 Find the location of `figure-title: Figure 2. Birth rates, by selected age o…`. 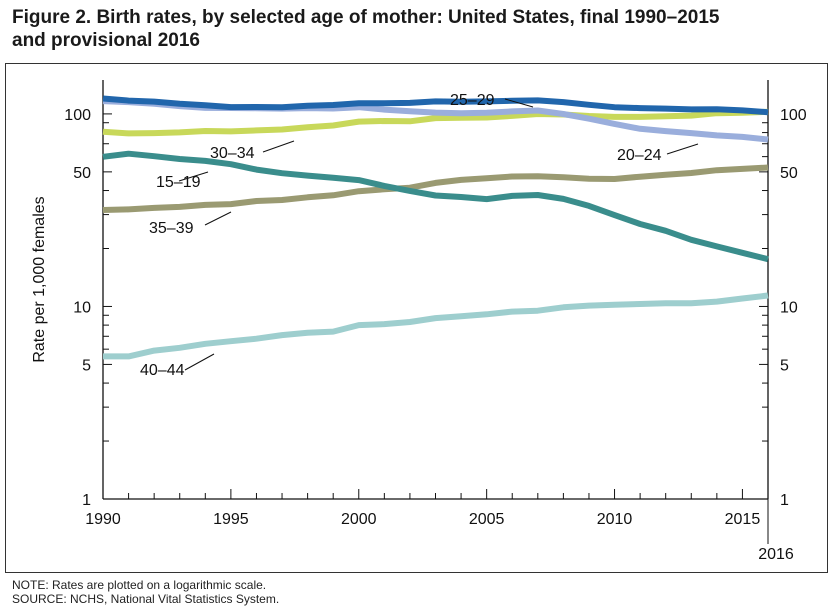

figure-title: Figure 2. Birth rates, by selected age o… is located at coordinates (419, 29).